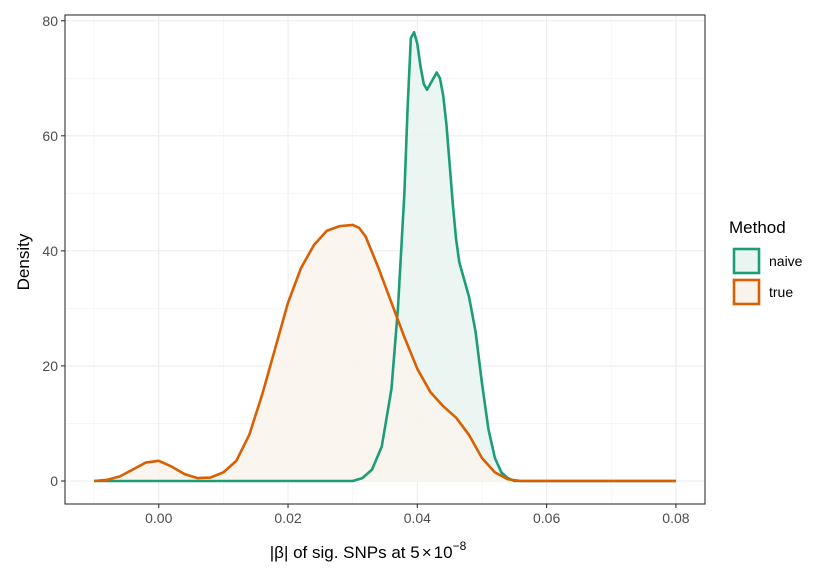  Describe the element at coordinates (50, 136) in the screenshot. I see `y-tick-label: 60` at that location.